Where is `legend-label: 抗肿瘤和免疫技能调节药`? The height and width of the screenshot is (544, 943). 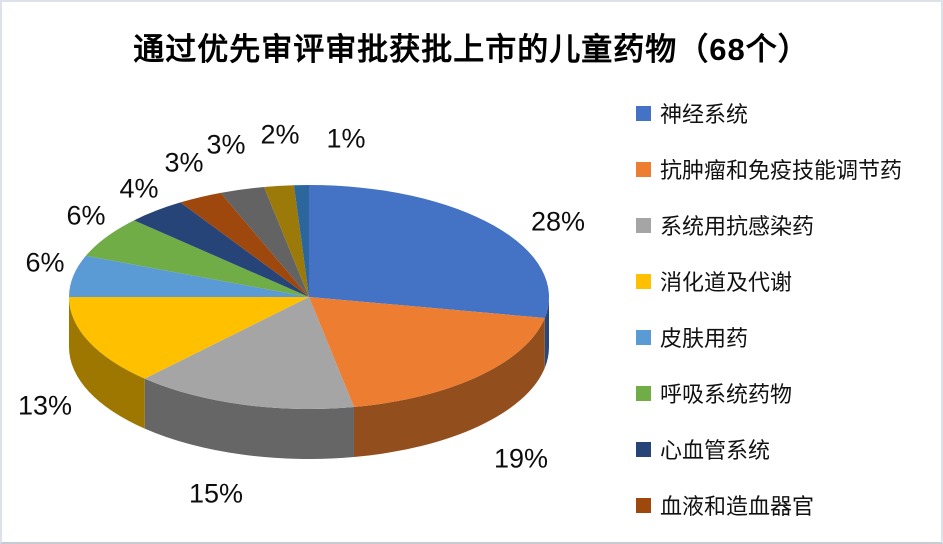 legend-label: 抗肿瘤和免疫技能调节药 is located at coordinates (781, 170).